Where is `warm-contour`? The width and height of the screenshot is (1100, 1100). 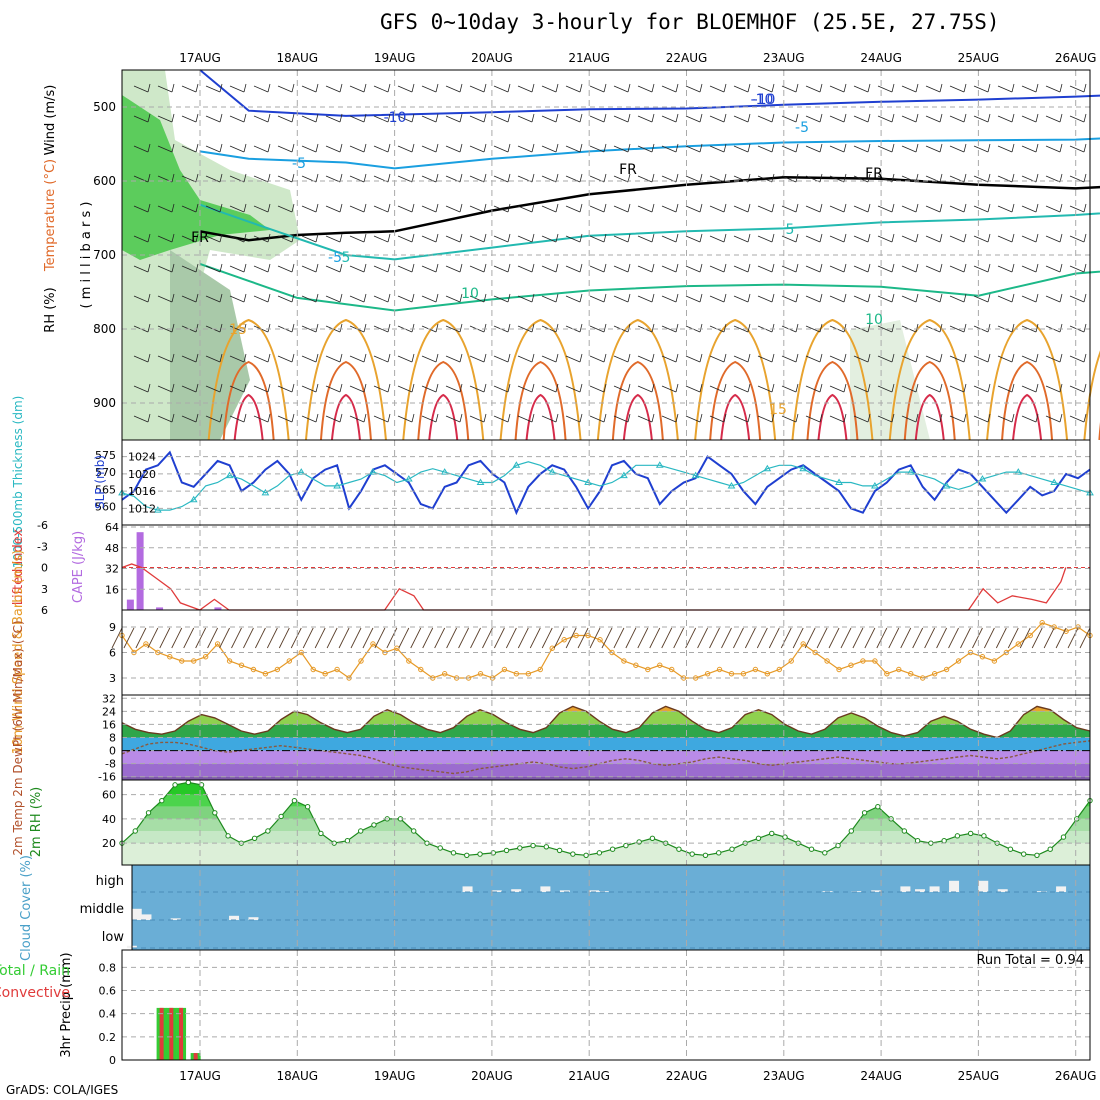
warm-contour is located at coordinates (637, 379).